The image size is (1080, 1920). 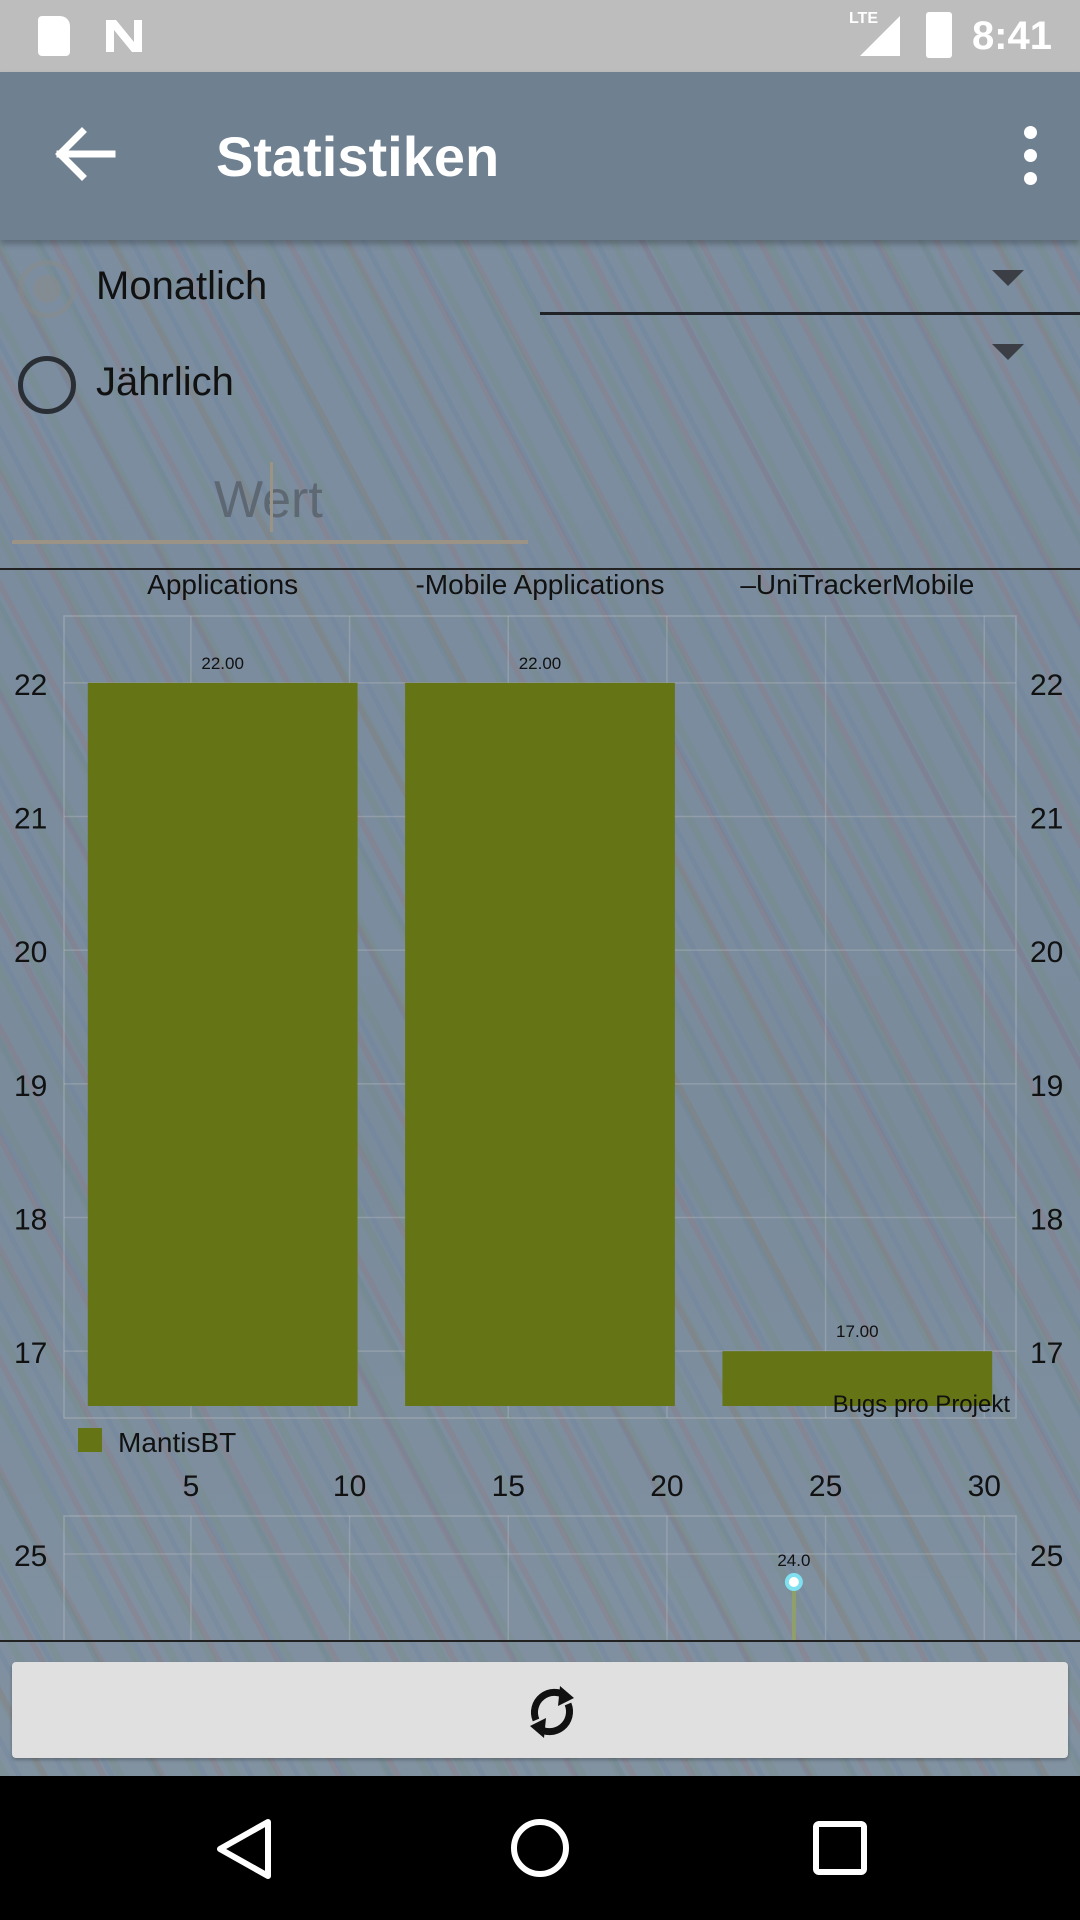 I want to click on radio-yearly, so click(x=47, y=385).